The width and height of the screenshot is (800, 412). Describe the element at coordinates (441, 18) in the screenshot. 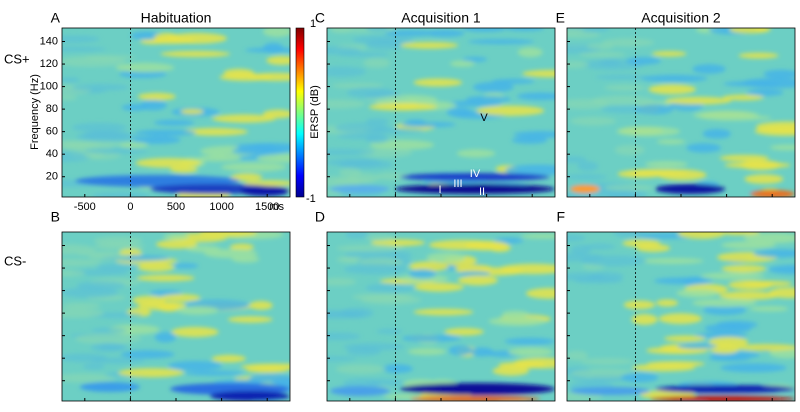

I see `panel-title: Acquisition 1` at that location.